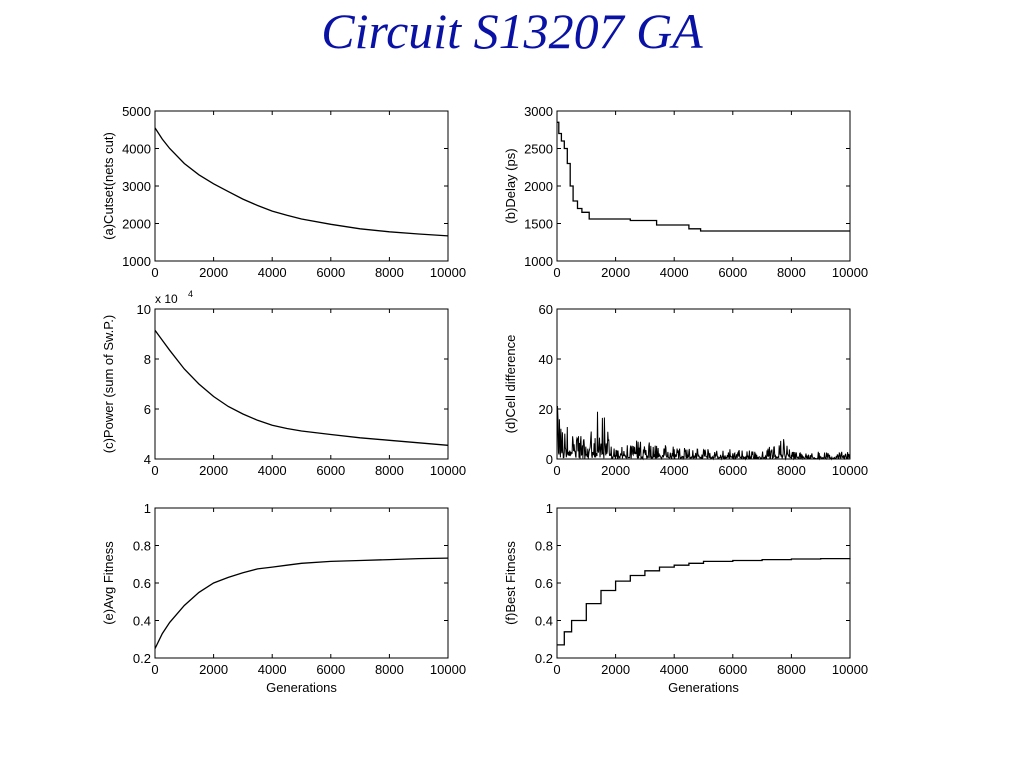 Image resolution: width=1024 pixels, height=768 pixels. I want to click on y-axis-label: (e)Avg Fitness, so click(108, 583).